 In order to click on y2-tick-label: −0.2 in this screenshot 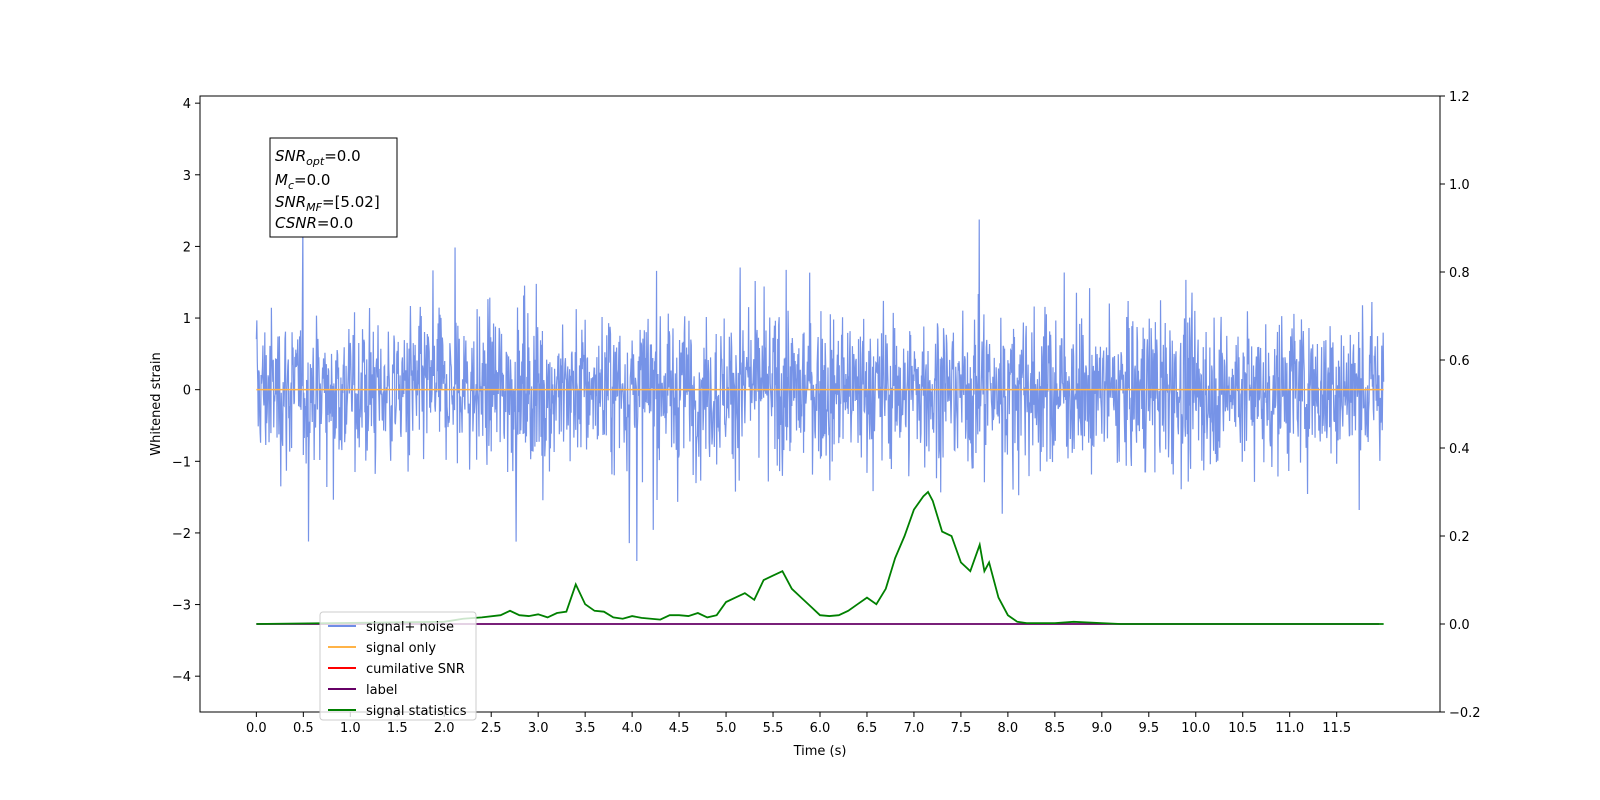, I will do `click(1465, 713)`.